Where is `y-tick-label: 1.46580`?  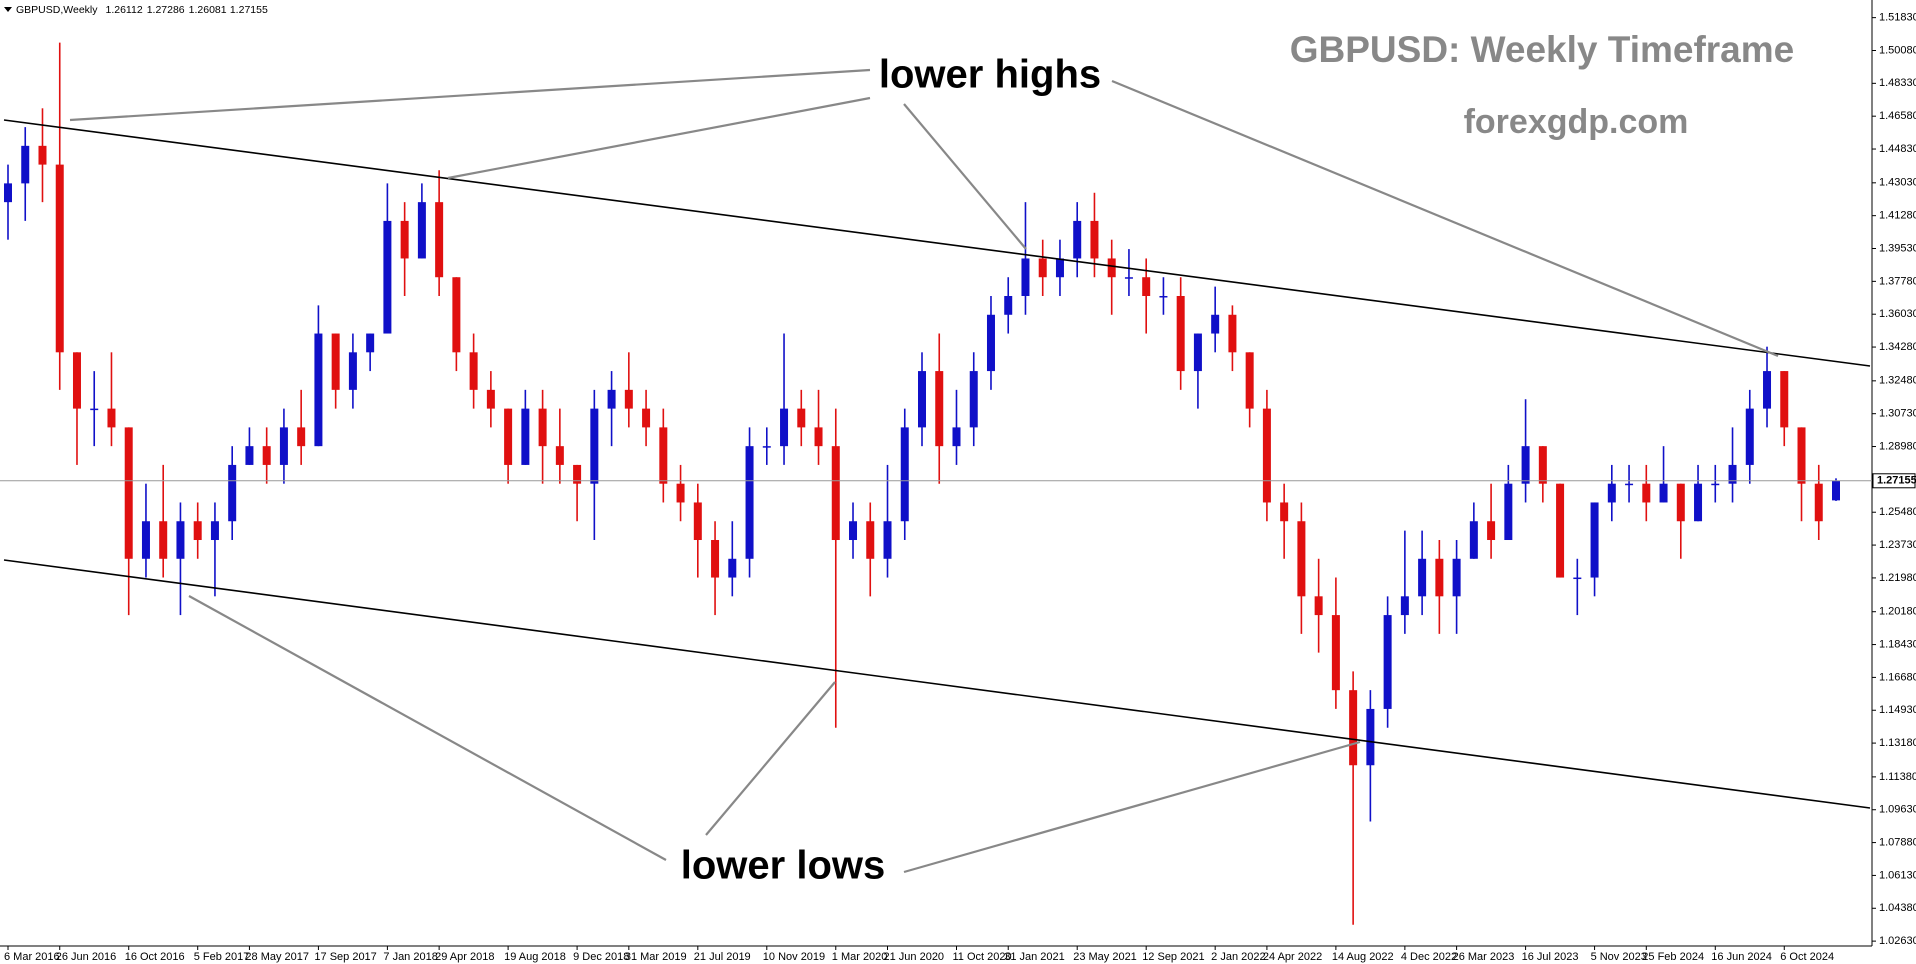 y-tick-label: 1.46580 is located at coordinates (1897, 116).